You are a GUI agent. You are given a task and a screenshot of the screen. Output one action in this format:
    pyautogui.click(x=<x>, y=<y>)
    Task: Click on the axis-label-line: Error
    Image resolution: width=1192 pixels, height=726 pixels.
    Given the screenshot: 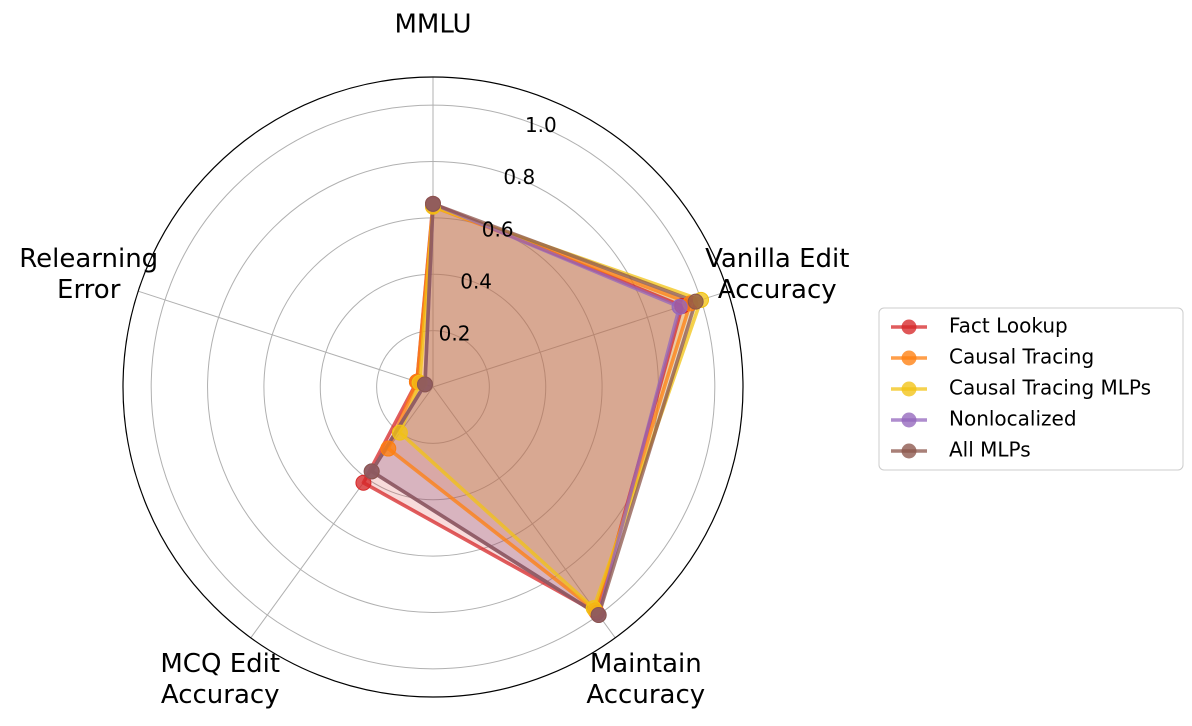 What is the action you would take?
    pyautogui.click(x=89, y=290)
    